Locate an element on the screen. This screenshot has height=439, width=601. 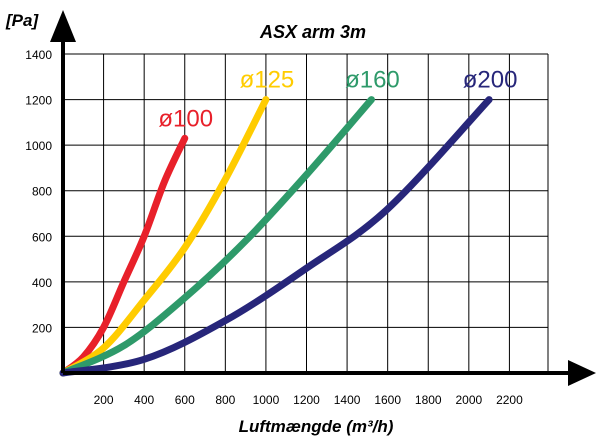
x-tick-label: 1600 is located at coordinates (387, 400).